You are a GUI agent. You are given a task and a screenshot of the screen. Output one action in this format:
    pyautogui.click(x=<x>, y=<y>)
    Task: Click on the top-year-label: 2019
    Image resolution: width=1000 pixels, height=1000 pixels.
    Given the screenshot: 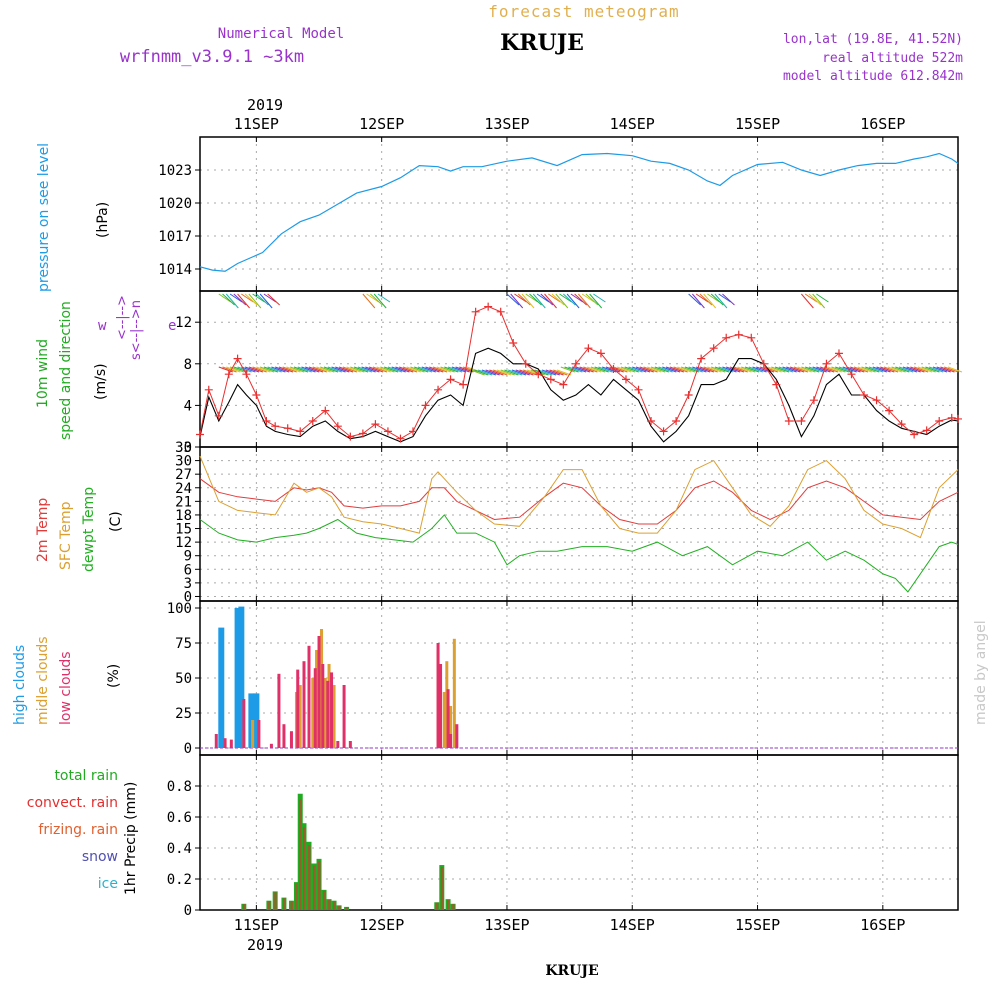 What is the action you would take?
    pyautogui.click(x=265, y=105)
    